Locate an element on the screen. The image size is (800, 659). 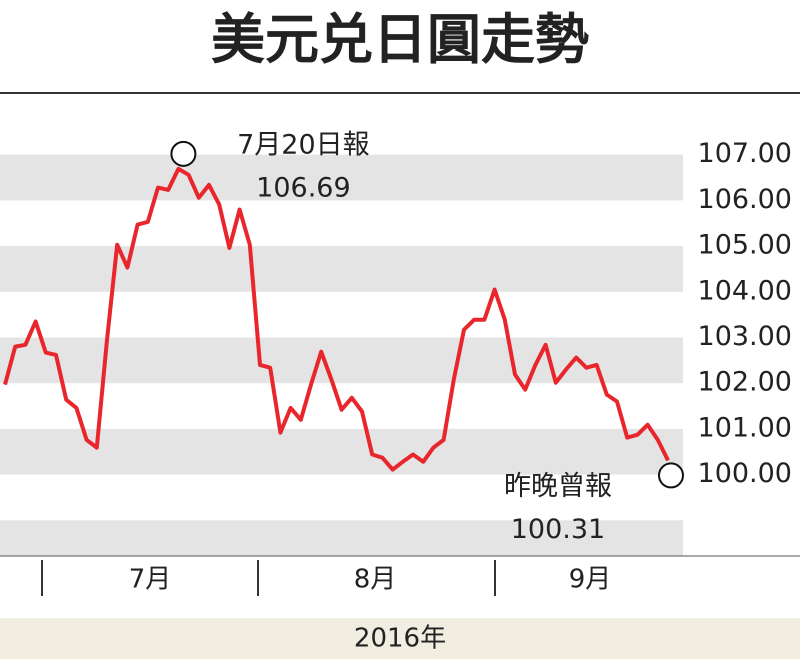
x-tick-label: 9月 is located at coordinates (590, 580).